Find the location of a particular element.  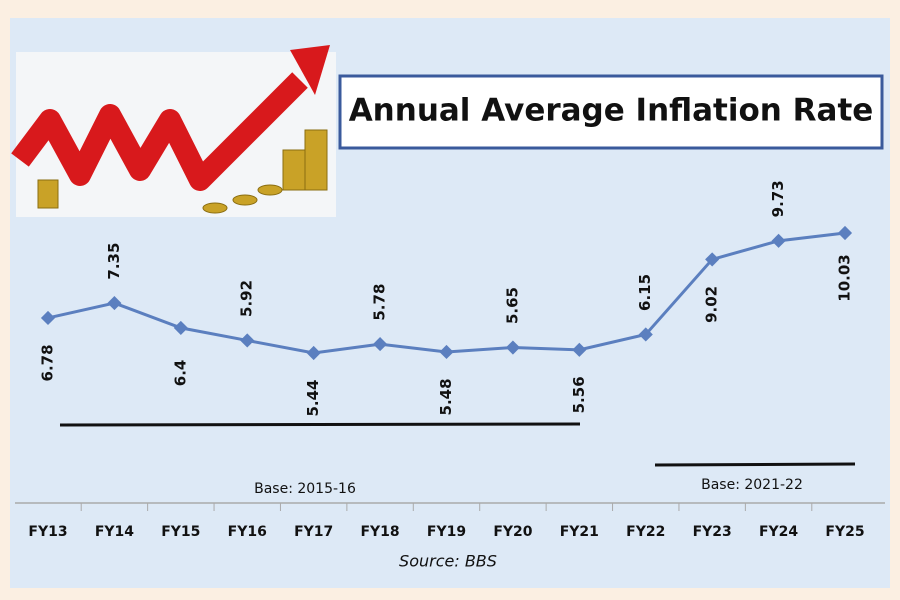

data-label: 5.56 is located at coordinates (579, 394).